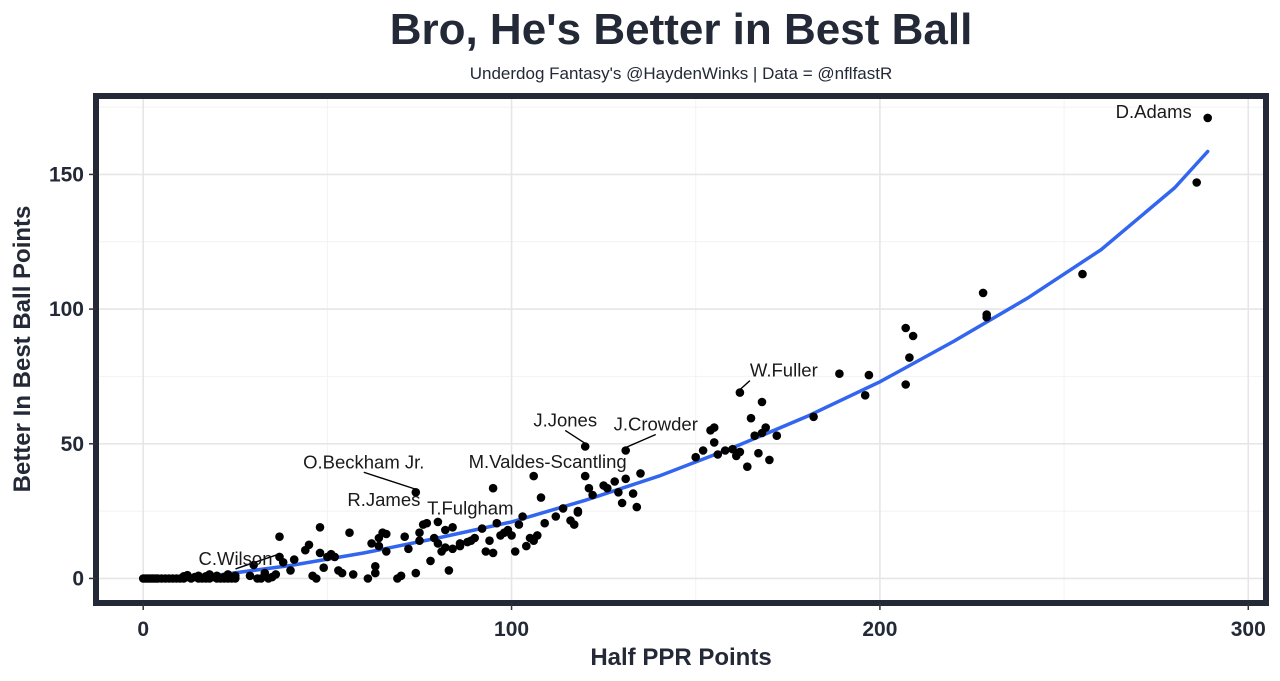  What do you see at coordinates (784, 370) in the screenshot?
I see `point-annotation: W.Fuller` at bounding box center [784, 370].